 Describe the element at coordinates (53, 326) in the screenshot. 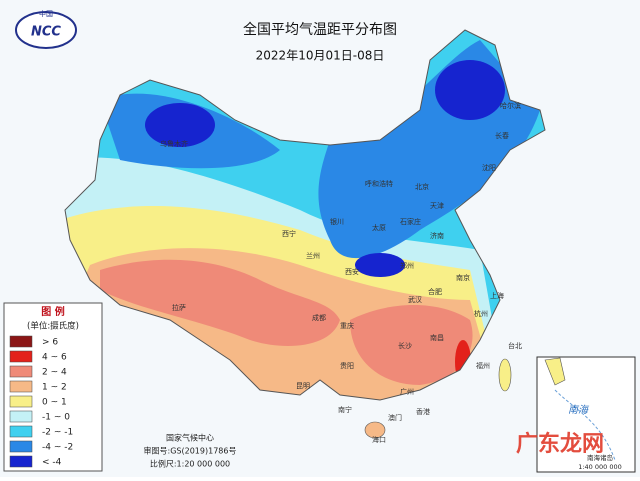

I see `legend-unit: (单位:摄氏度)` at that location.